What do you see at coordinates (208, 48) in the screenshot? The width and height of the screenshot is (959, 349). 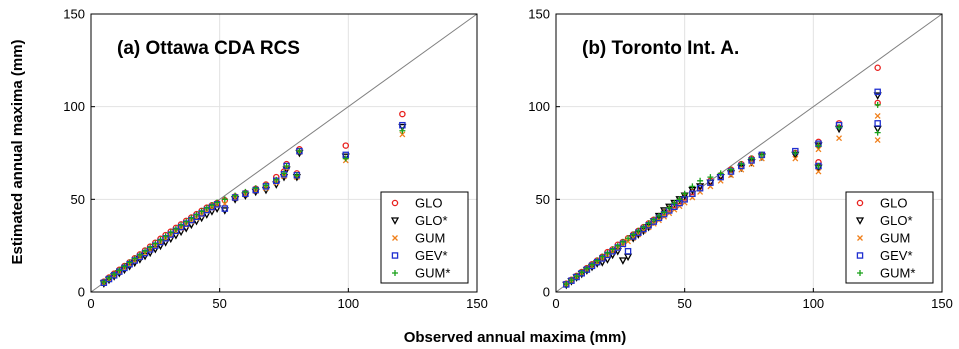 I see `panel-title: (a) Ottawa CDA RCS` at bounding box center [208, 48].